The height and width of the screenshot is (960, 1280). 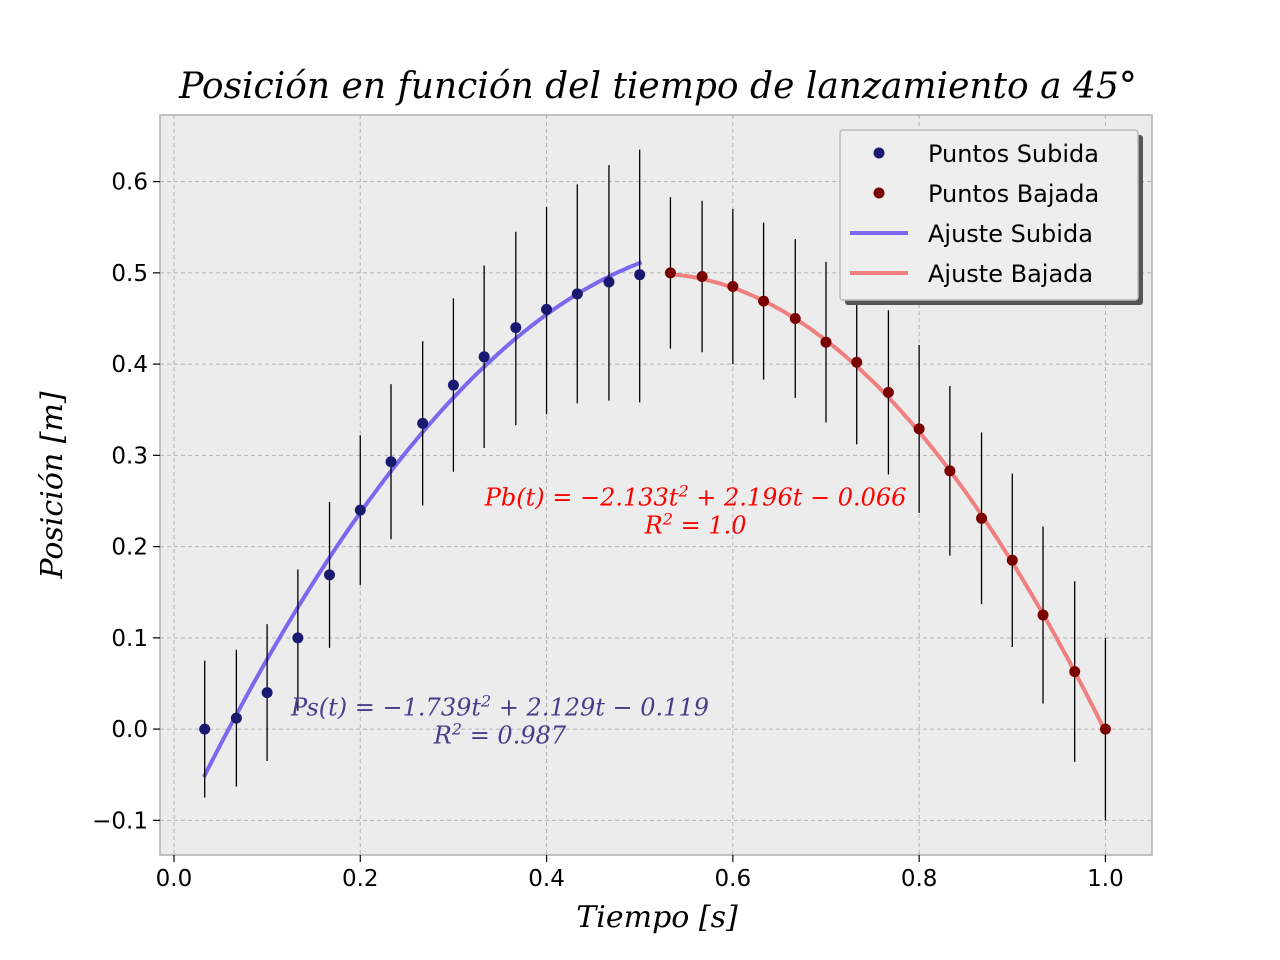 What do you see at coordinates (129, 548) in the screenshot?
I see `y-tick-label: 0.2` at bounding box center [129, 548].